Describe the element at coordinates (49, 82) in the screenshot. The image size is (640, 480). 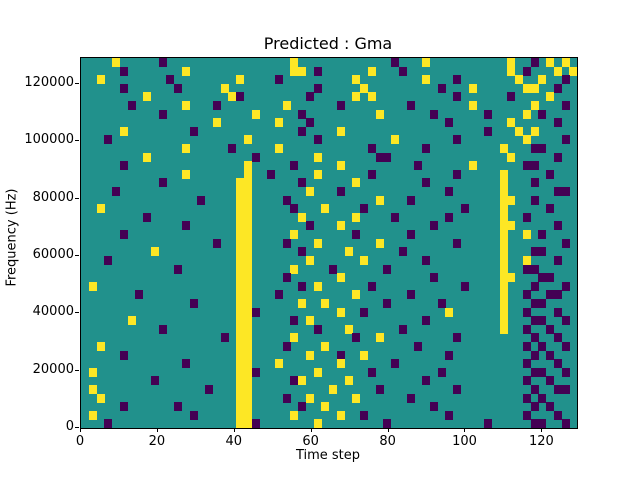
I see `y-tick-label: 120000` at that location.